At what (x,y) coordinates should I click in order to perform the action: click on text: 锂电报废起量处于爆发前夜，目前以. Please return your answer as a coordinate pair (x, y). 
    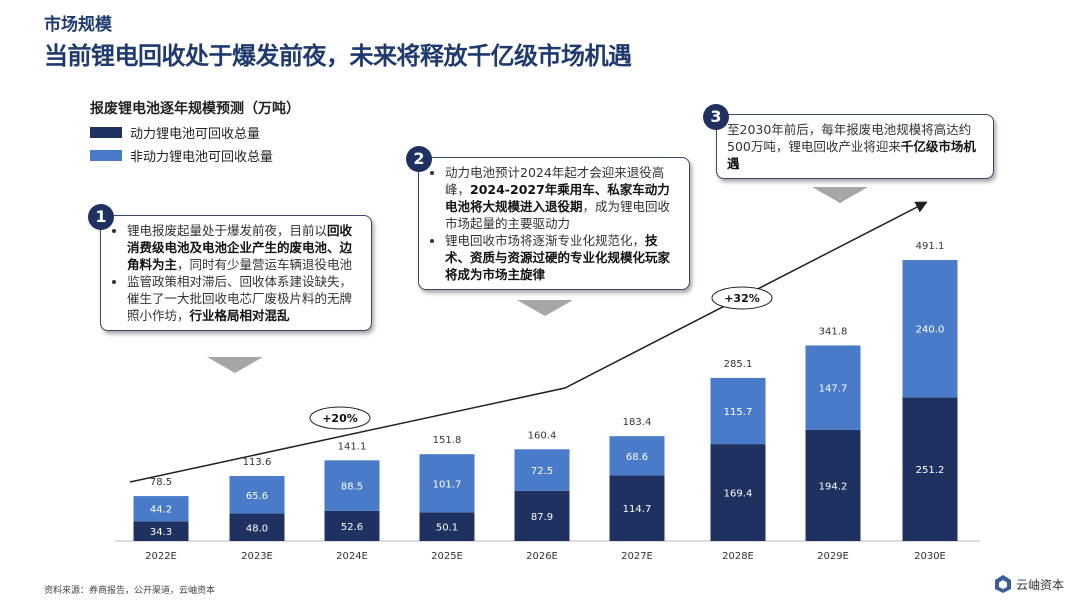
    Looking at the image, I should click on (227, 230).